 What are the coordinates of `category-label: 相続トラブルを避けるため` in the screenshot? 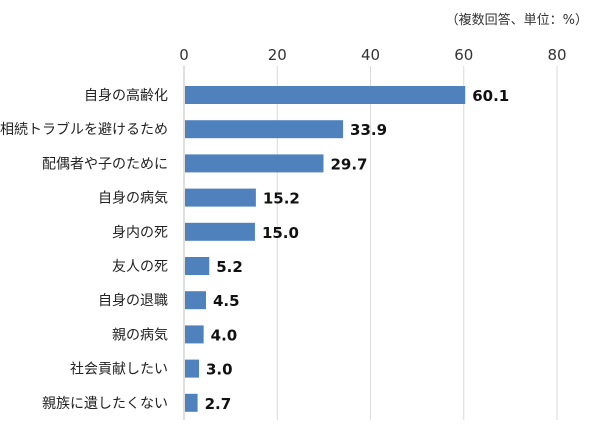 It's located at (84, 129).